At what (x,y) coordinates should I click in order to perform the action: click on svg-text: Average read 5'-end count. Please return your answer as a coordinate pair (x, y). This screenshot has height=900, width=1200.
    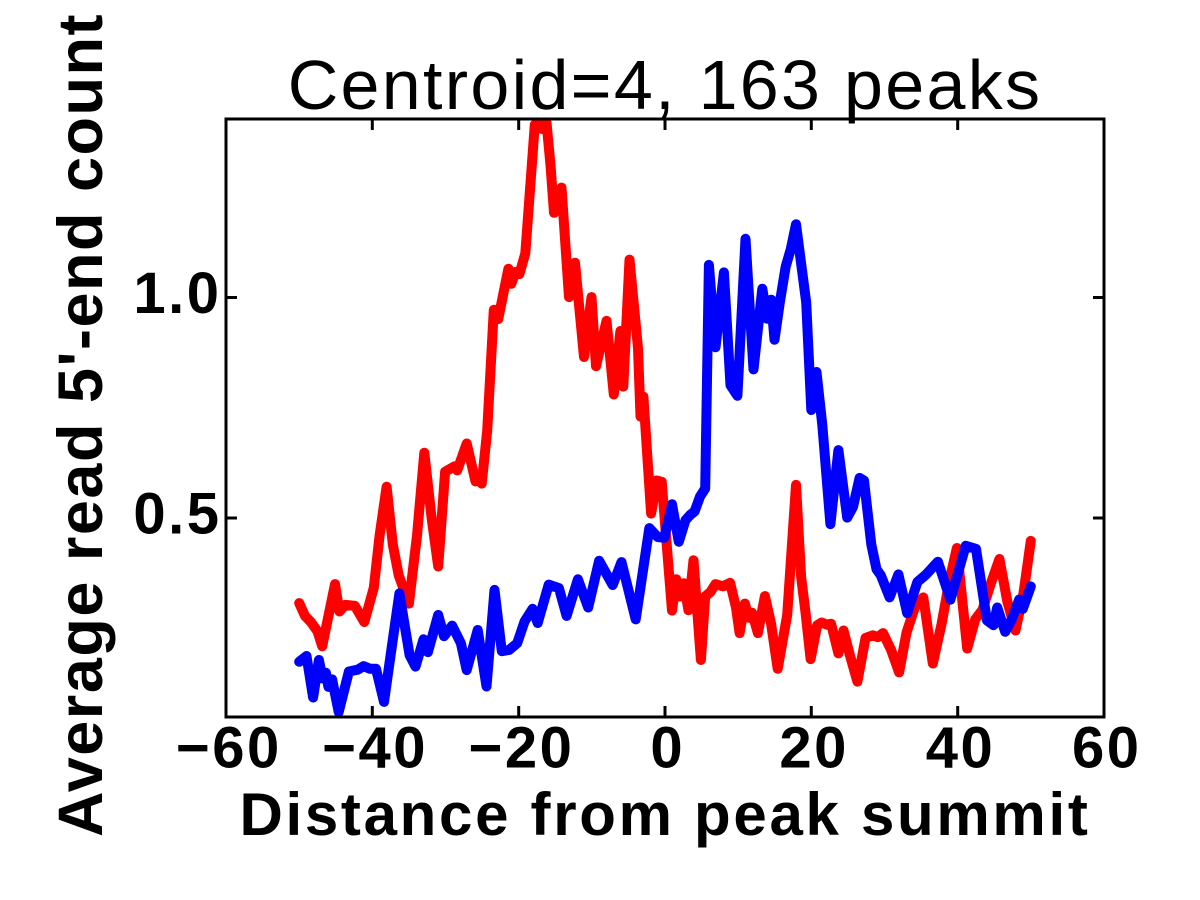
    Looking at the image, I should click on (81, 425).